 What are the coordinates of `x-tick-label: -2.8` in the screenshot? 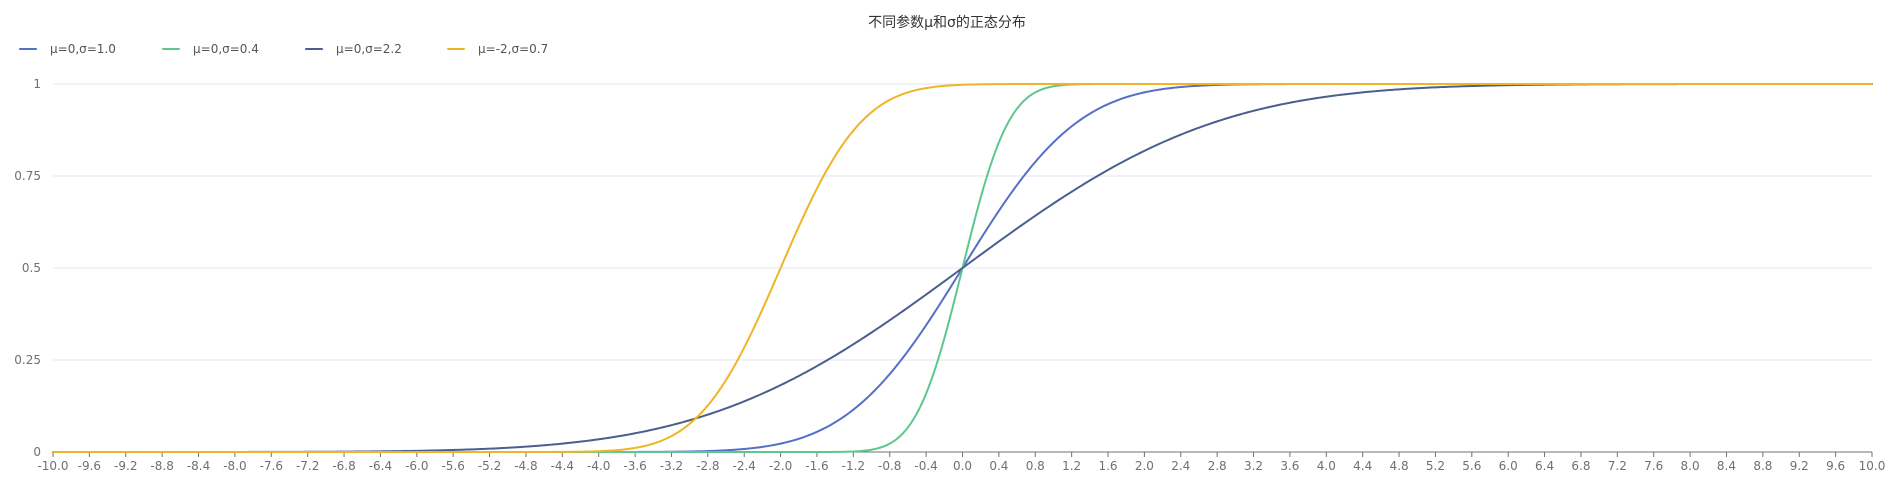 It's located at (707, 466).